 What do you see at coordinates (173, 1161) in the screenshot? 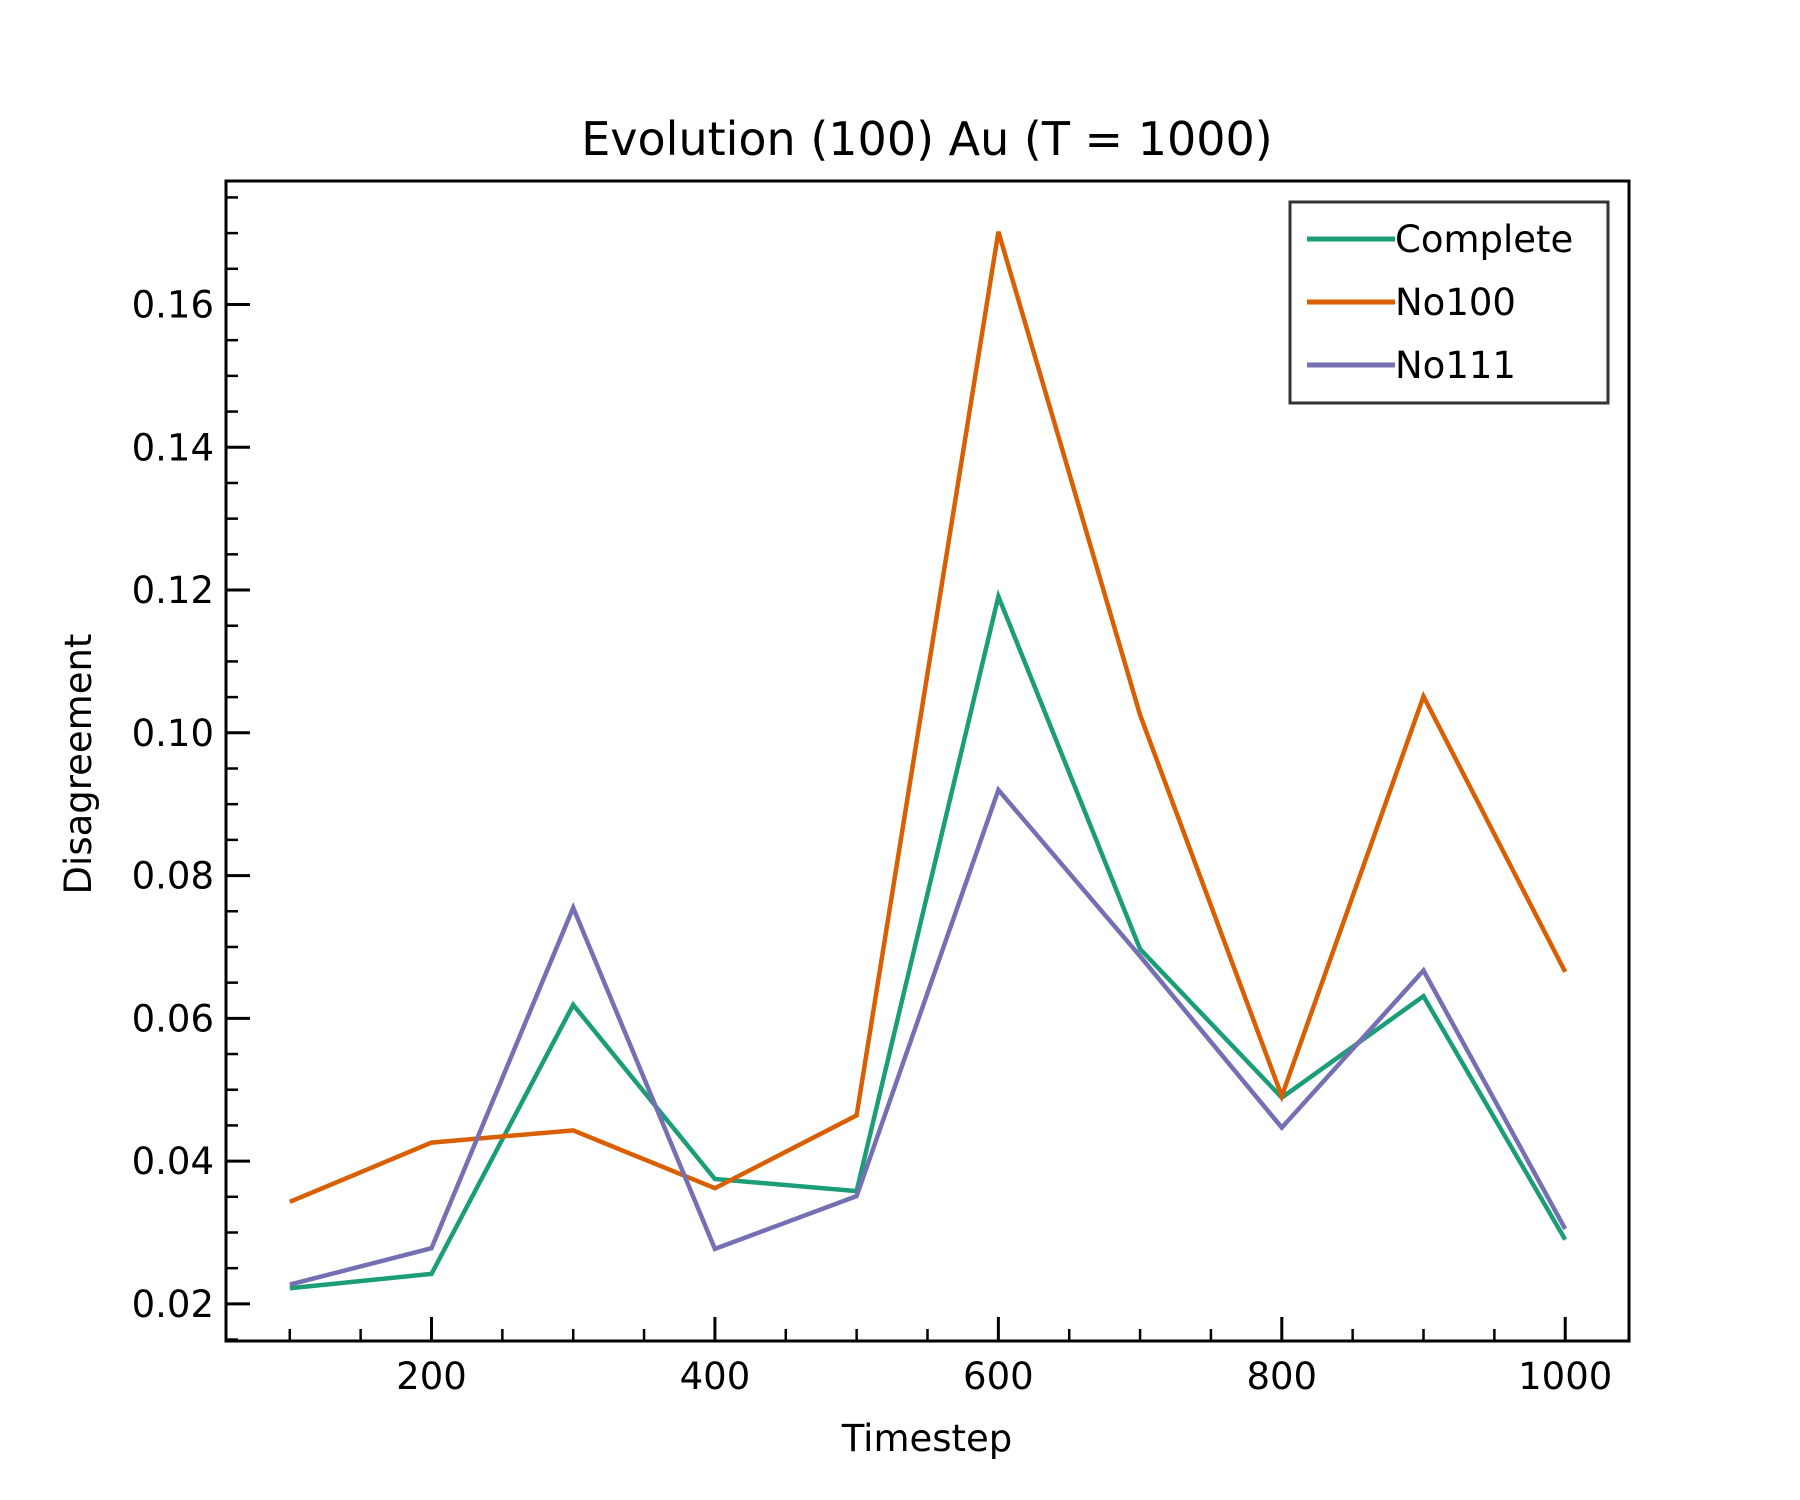
I see `y-tick-label: 0.04` at bounding box center [173, 1161].